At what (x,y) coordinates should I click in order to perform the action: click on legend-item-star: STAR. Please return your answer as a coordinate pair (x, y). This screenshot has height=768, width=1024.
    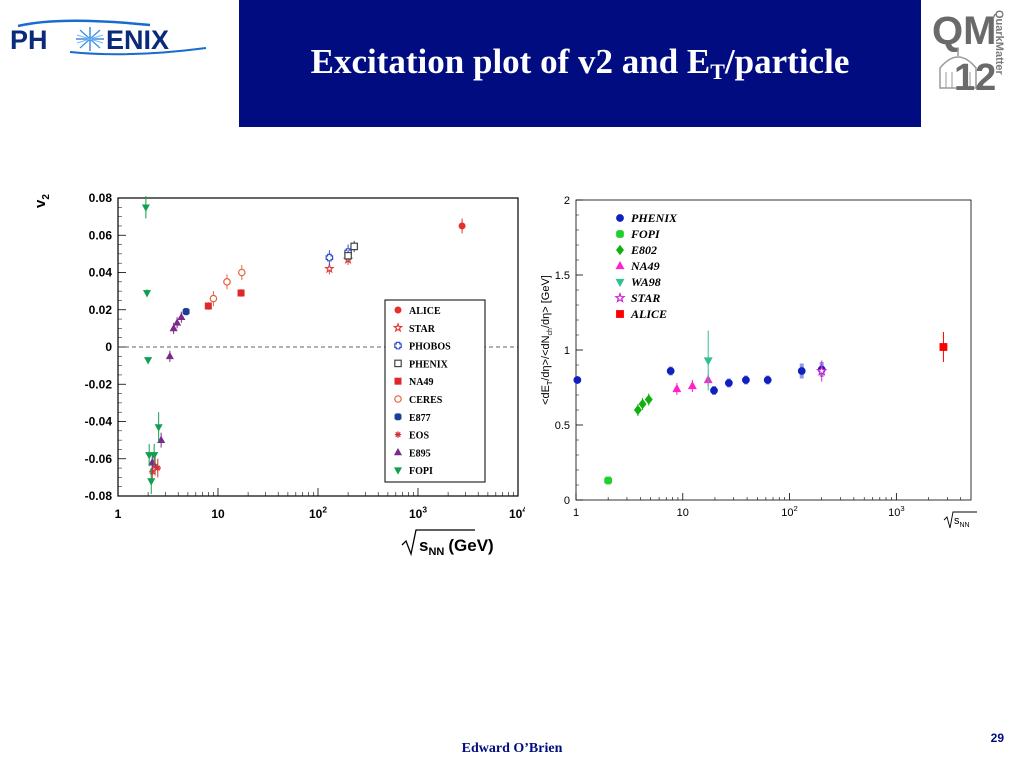
    Looking at the image, I should click on (414, 328).